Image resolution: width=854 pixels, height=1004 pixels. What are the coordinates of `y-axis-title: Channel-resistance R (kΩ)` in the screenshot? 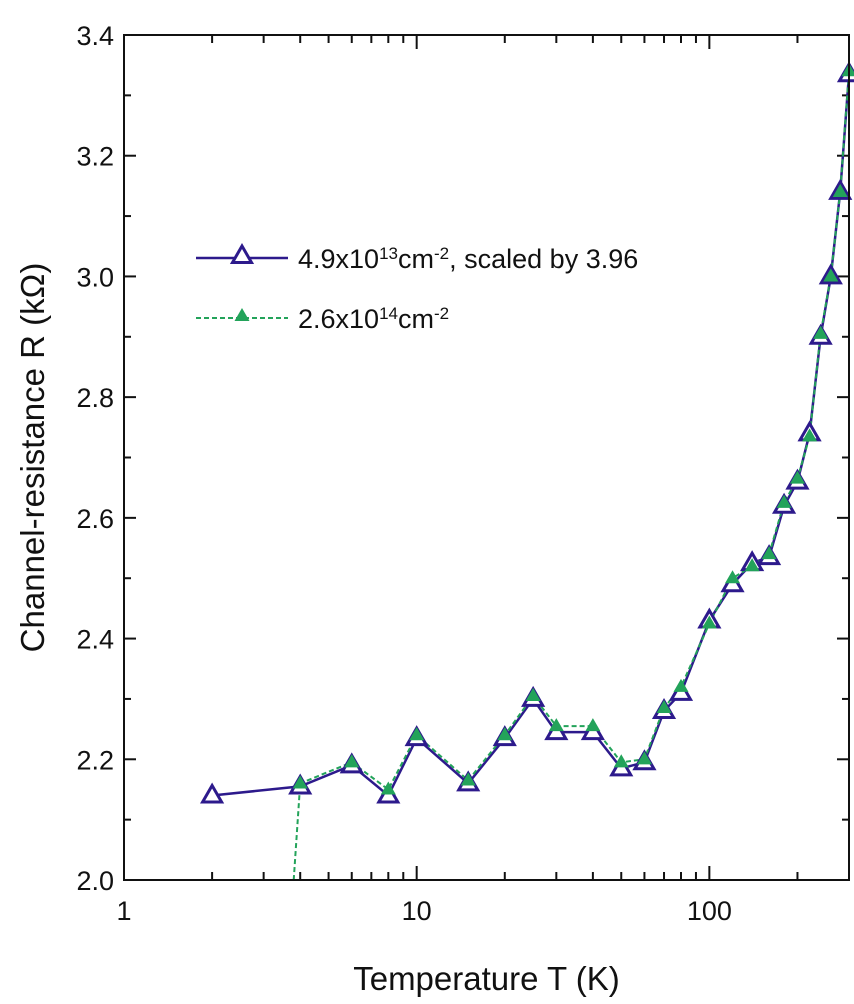 It's located at (32, 458).